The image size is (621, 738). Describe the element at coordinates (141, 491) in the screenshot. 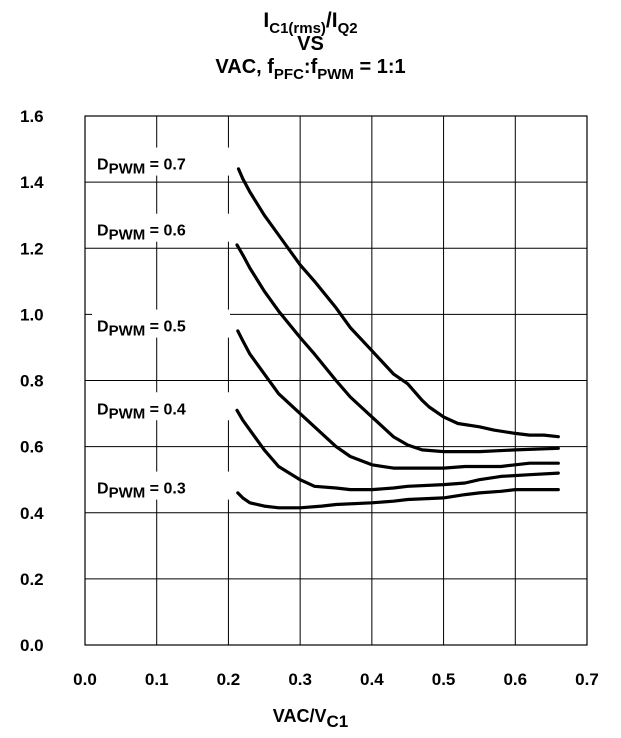

I see `curve-label: DPWM = 0.3` at that location.